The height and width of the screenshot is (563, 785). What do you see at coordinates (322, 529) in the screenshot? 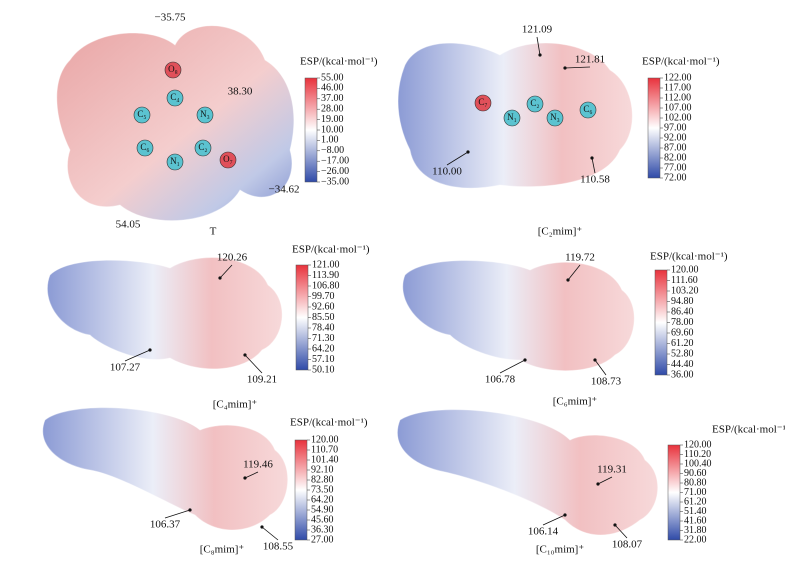
I see `colorbar-tick-label: 36.30` at bounding box center [322, 529].